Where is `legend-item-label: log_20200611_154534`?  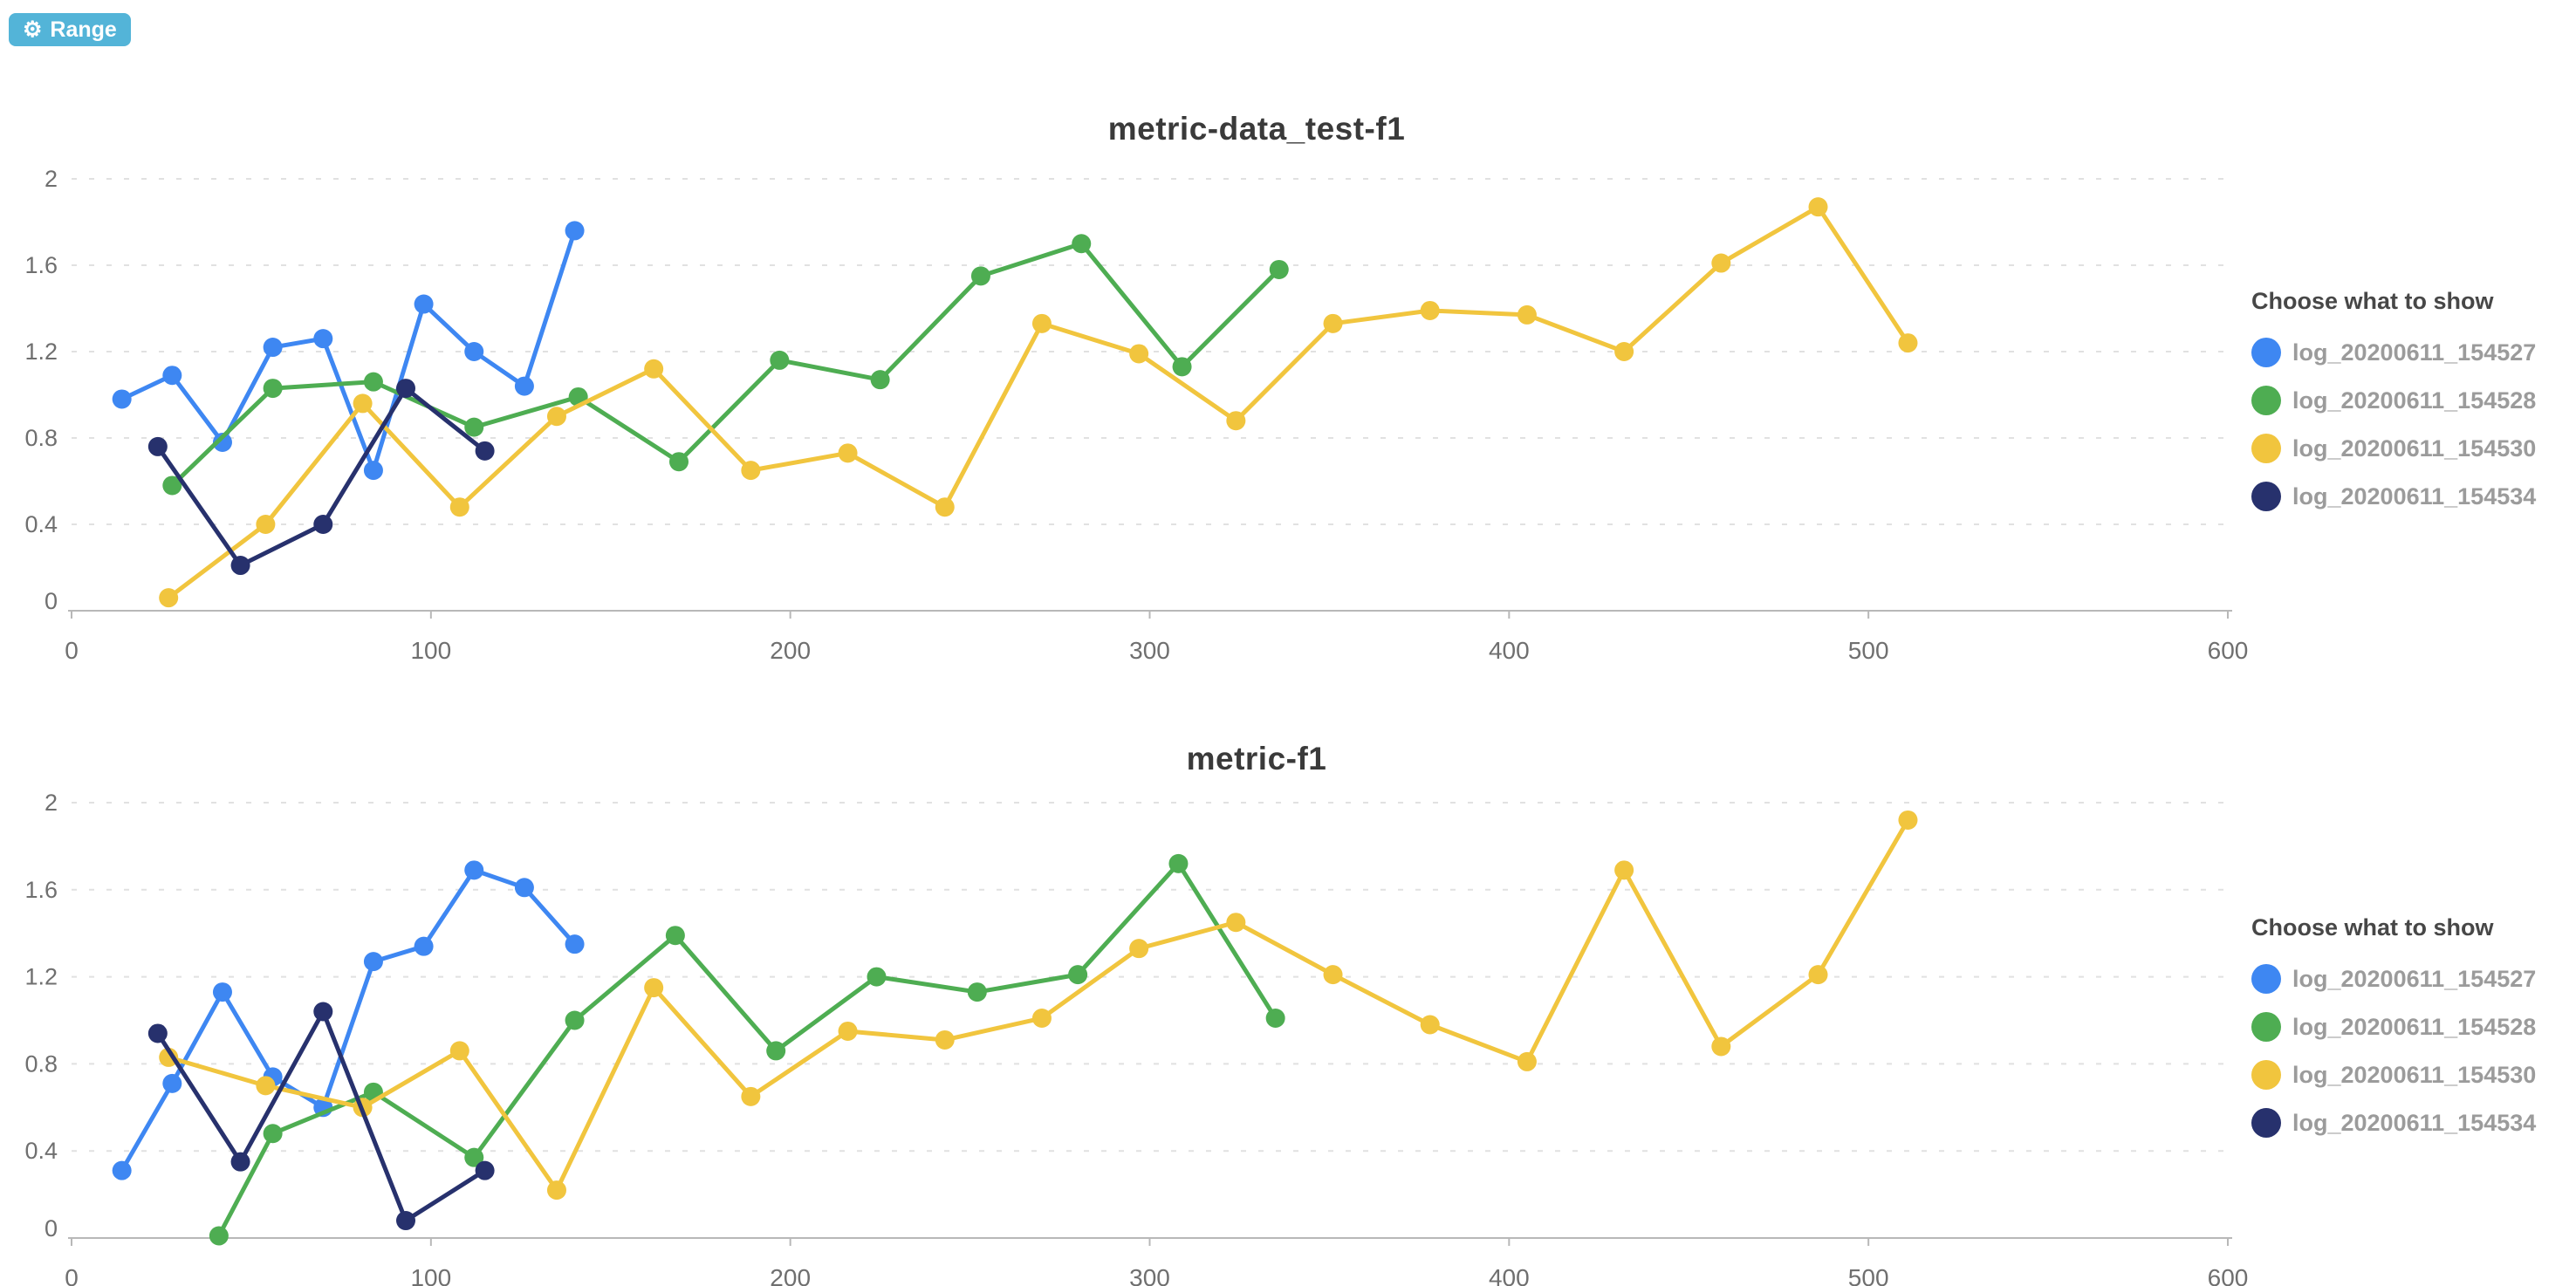 legend-item-label: log_20200611_154534 is located at coordinates (2414, 1123).